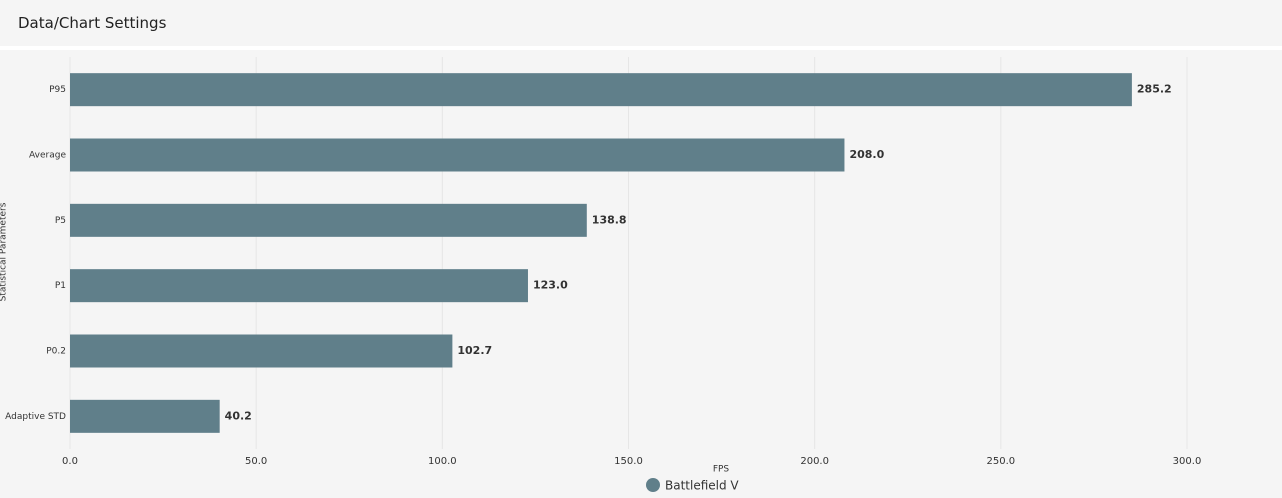  I want to click on value-label: 123.0, so click(550, 285).